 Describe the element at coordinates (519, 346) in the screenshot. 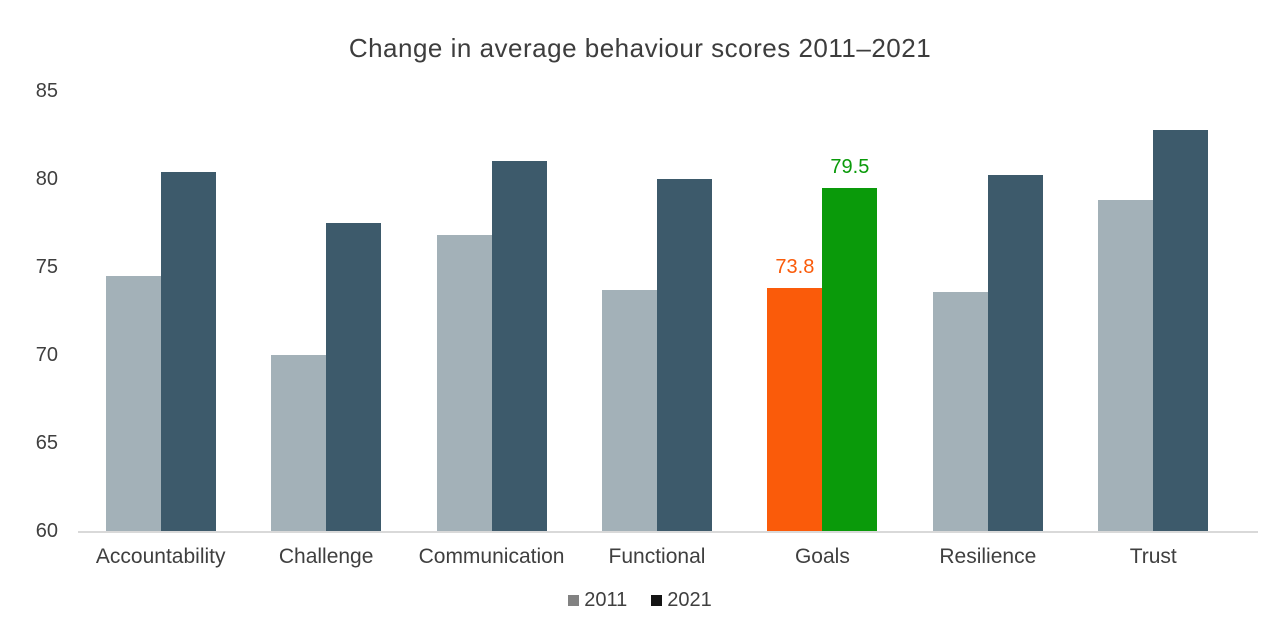

I see `bar-2021-communication` at that location.